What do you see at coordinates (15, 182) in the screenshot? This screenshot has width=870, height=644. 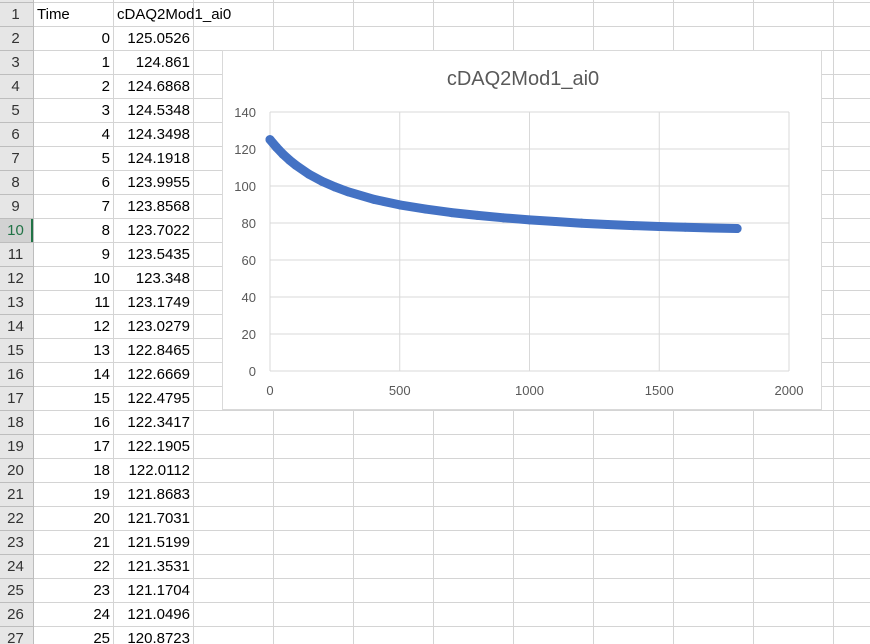 I see `row-number-8: 8` at bounding box center [15, 182].